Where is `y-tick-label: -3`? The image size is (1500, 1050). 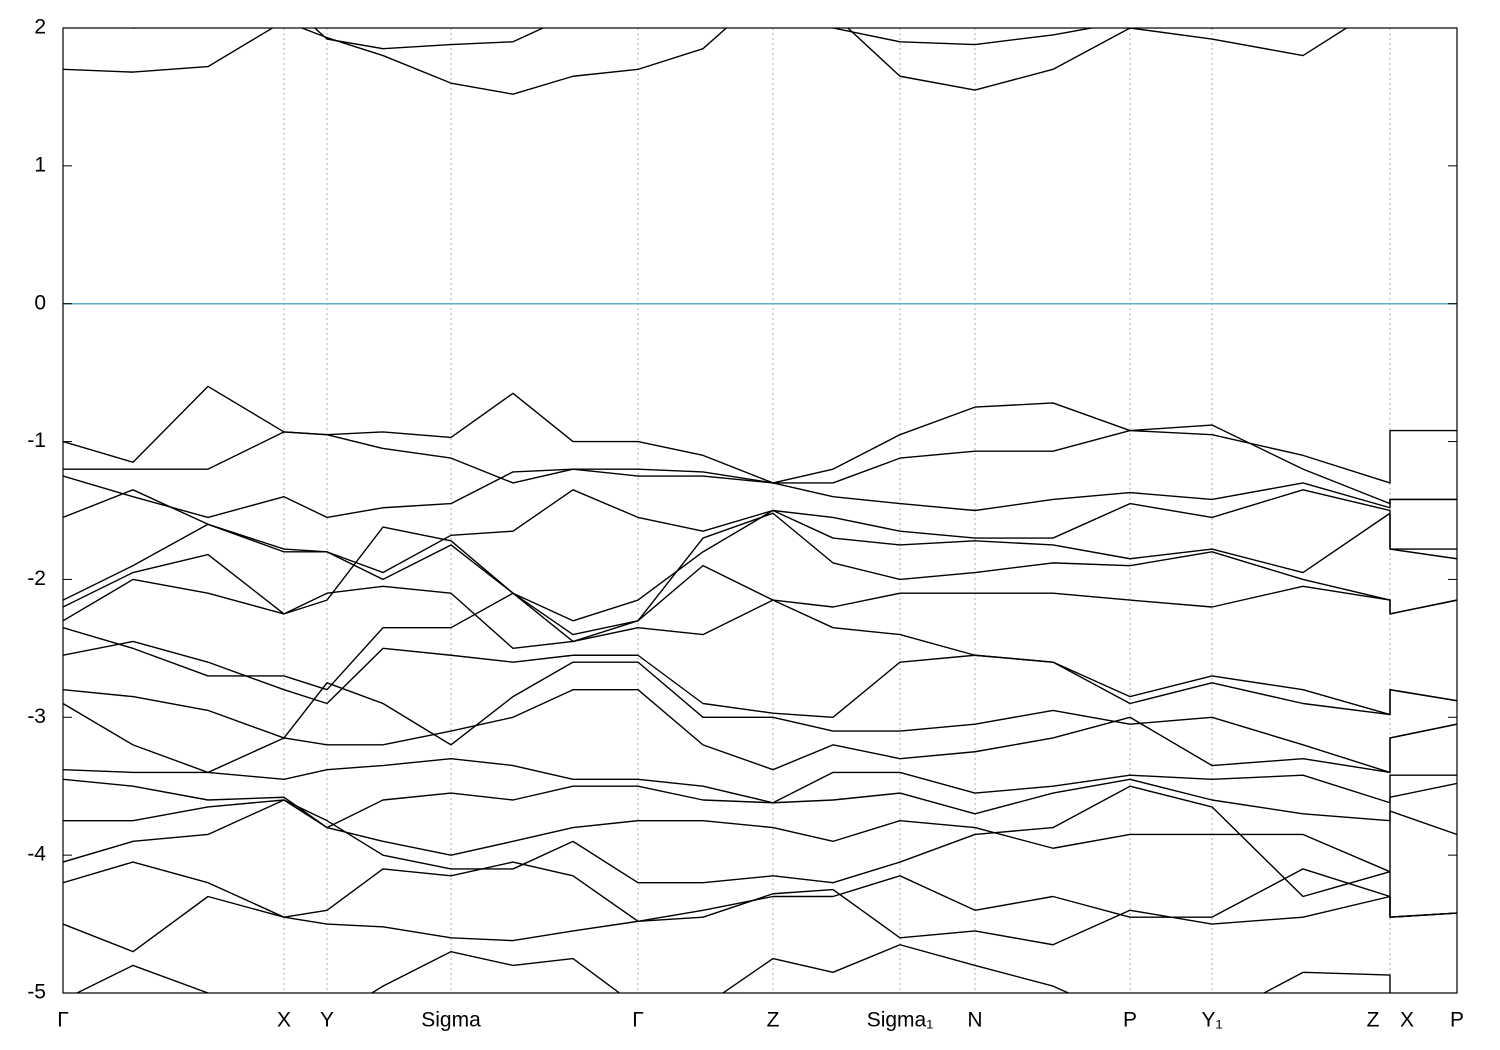 y-tick-label: -3 is located at coordinates (36, 716).